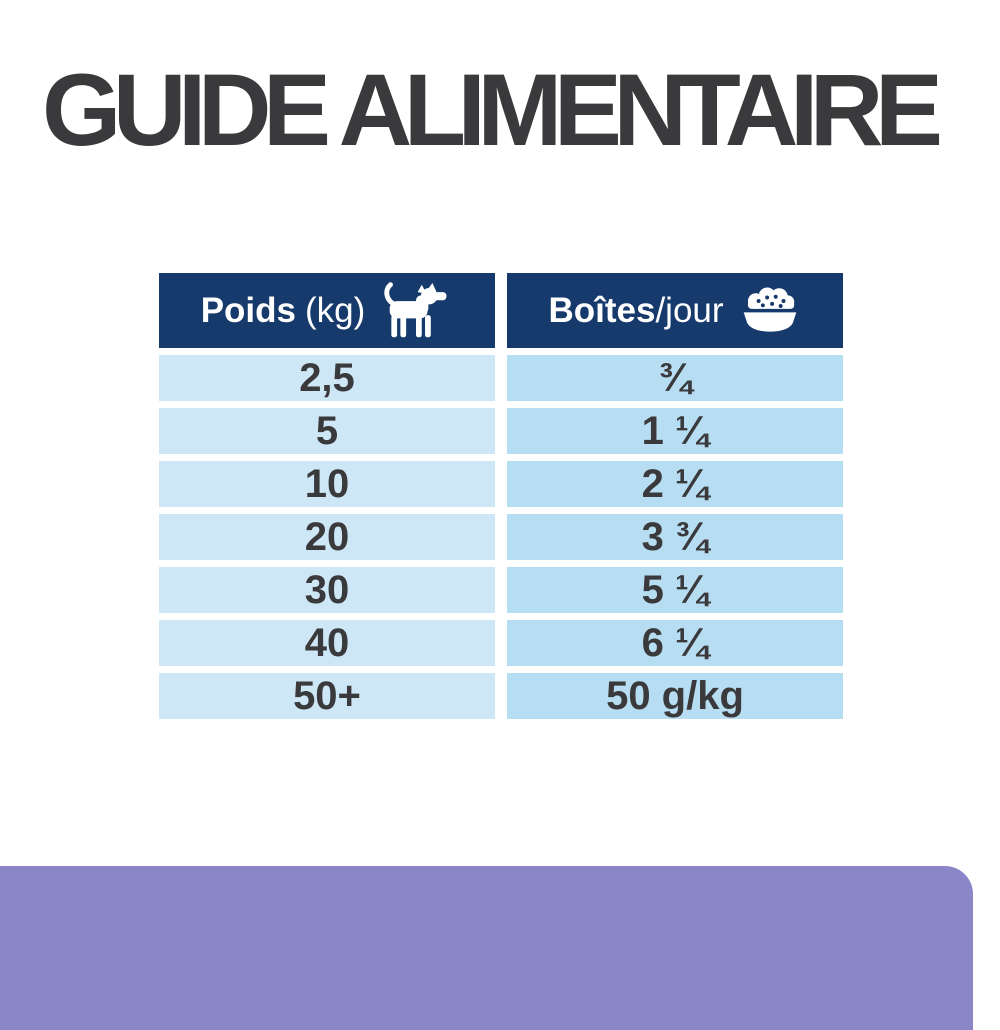 The height and width of the screenshot is (1030, 1000). I want to click on weight-cell: 2,5, so click(327, 378).